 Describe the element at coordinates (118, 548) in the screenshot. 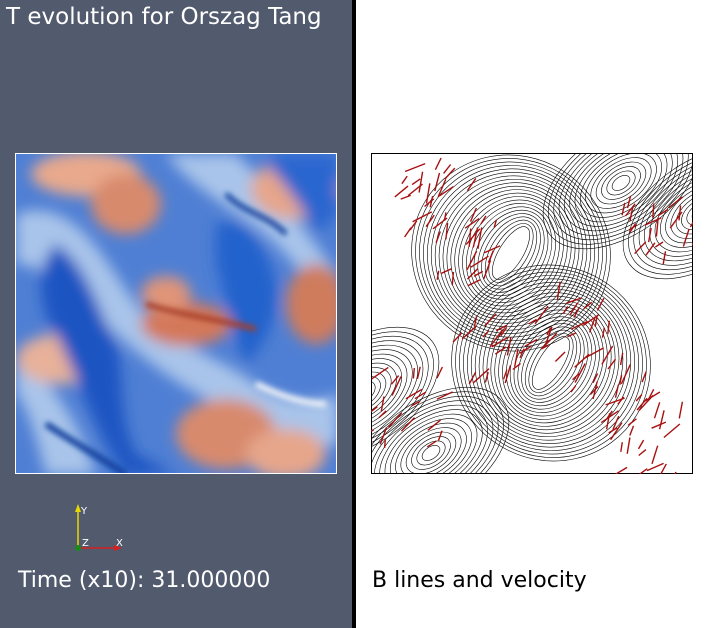

I see `x-axis-arrow` at that location.